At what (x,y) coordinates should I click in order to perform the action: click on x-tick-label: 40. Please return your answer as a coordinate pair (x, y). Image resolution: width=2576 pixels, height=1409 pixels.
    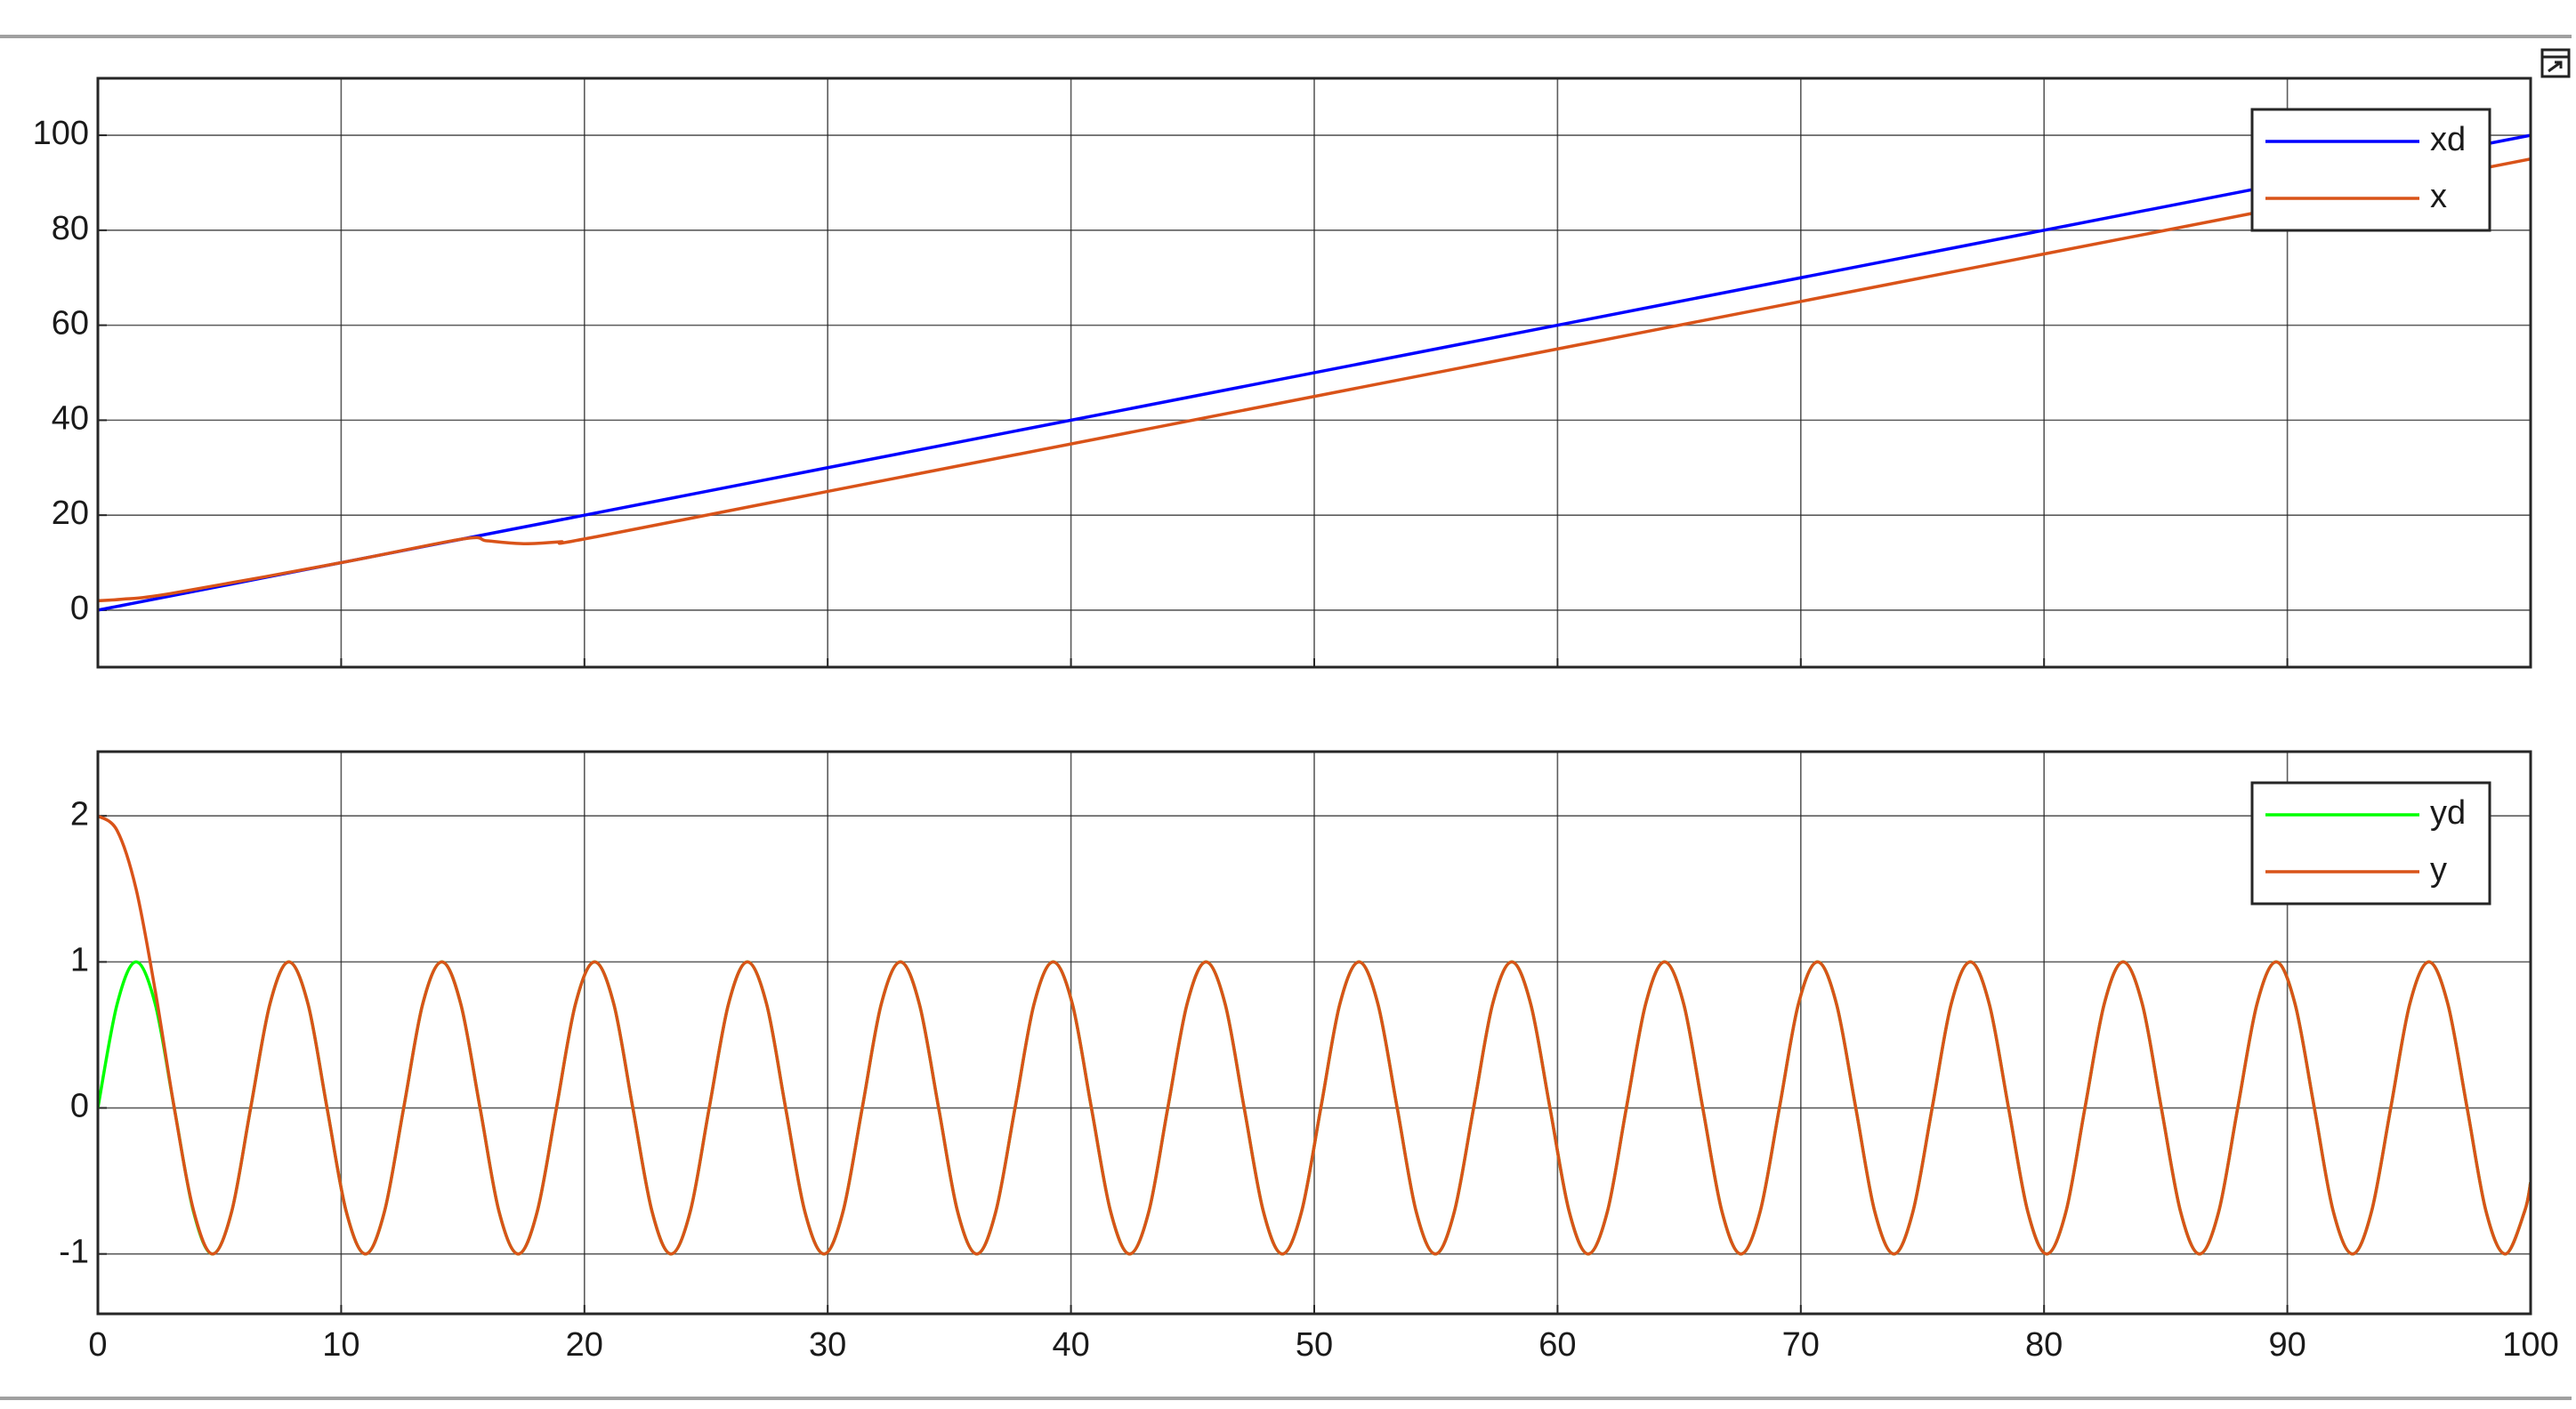
    Looking at the image, I should click on (1070, 1345).